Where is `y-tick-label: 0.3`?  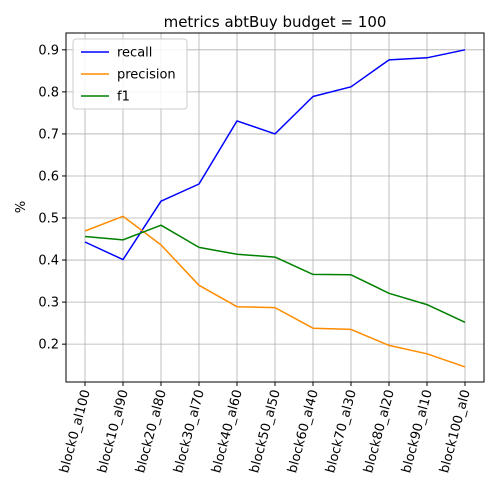
y-tick-label: 0.3 is located at coordinates (48, 303).